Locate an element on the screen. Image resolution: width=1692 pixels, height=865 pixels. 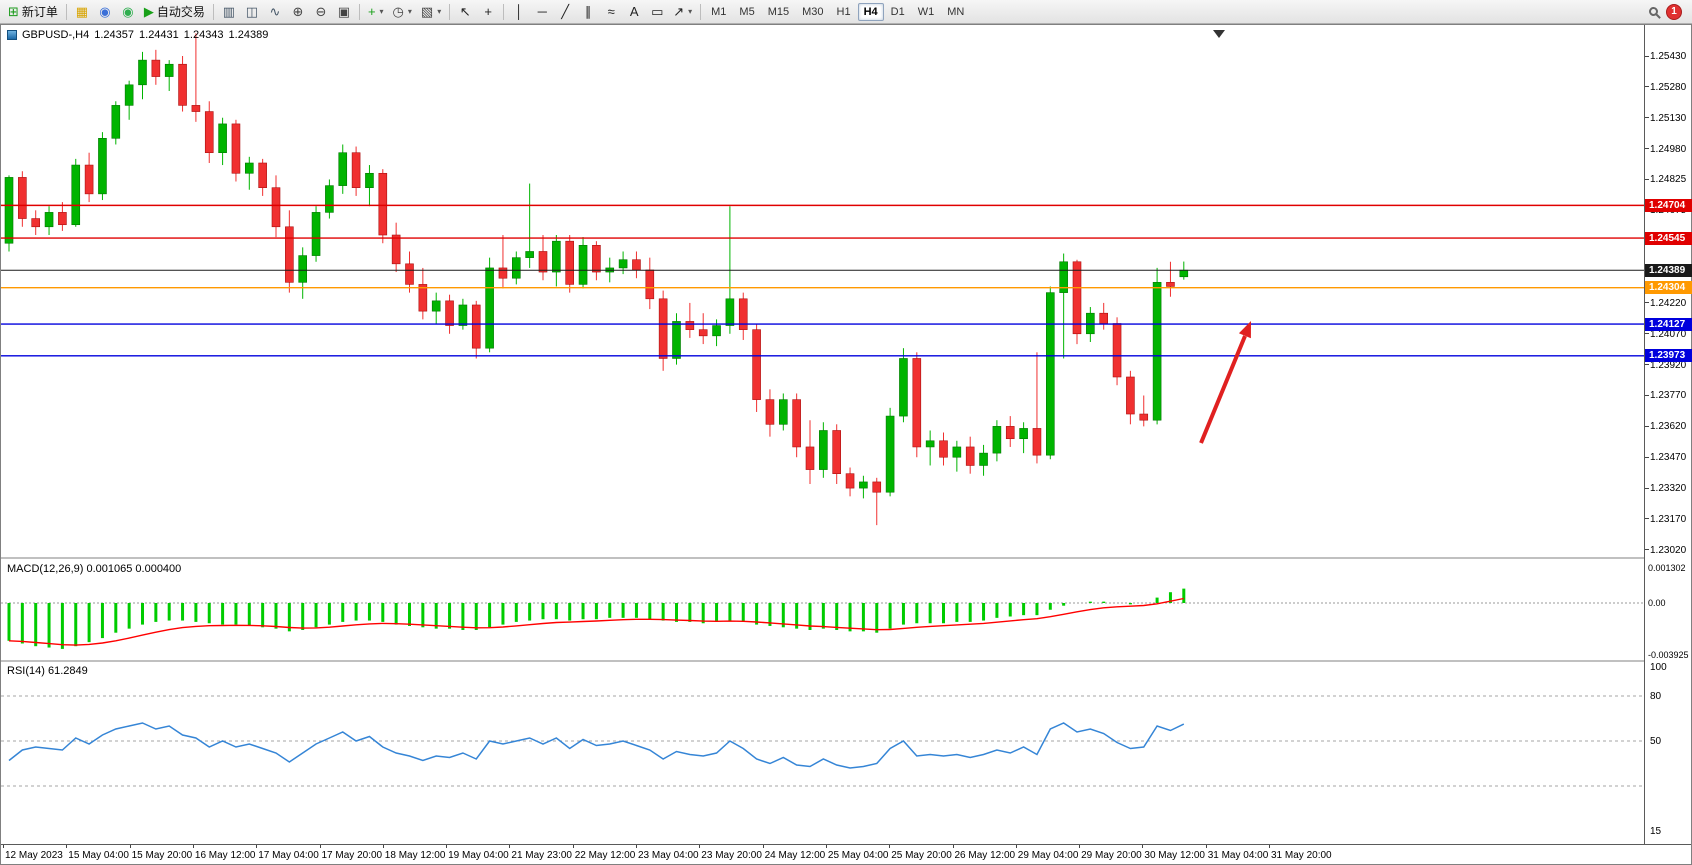
timeframe-m5: M5 is located at coordinates (747, 11).